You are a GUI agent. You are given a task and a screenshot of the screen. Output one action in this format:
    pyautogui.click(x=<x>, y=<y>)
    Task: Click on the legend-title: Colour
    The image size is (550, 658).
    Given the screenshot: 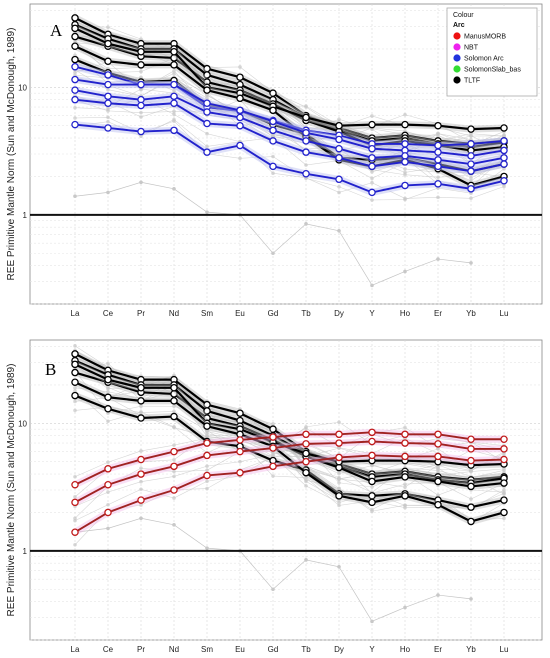 What is the action you would take?
    pyautogui.click(x=463, y=15)
    